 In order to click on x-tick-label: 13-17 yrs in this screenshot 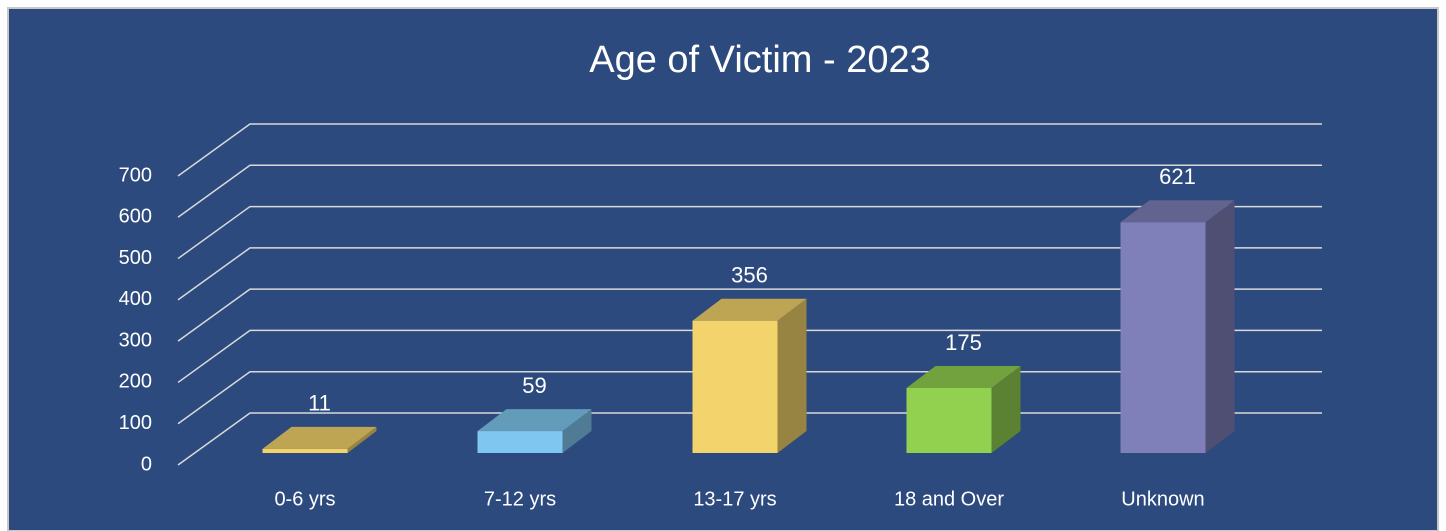, I will do `click(734, 499)`.